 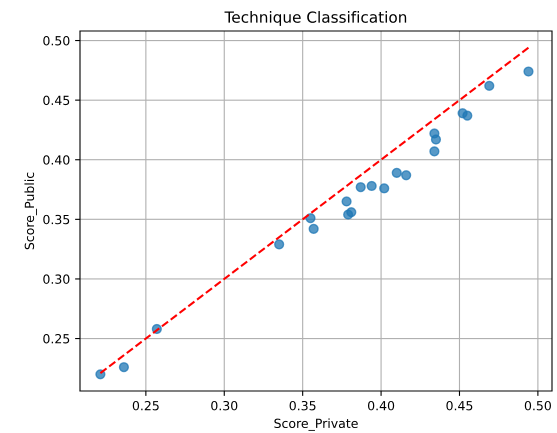 I want to click on chart-title: Technique Classification, so click(x=315, y=18).